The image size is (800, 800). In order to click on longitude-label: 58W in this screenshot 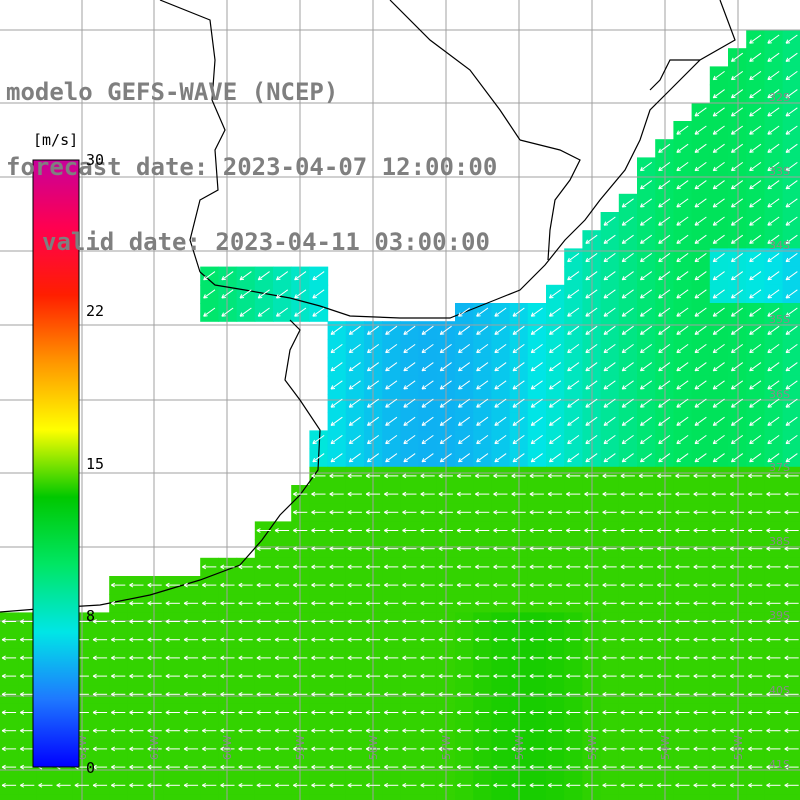, I will do `click(373, 747)`.